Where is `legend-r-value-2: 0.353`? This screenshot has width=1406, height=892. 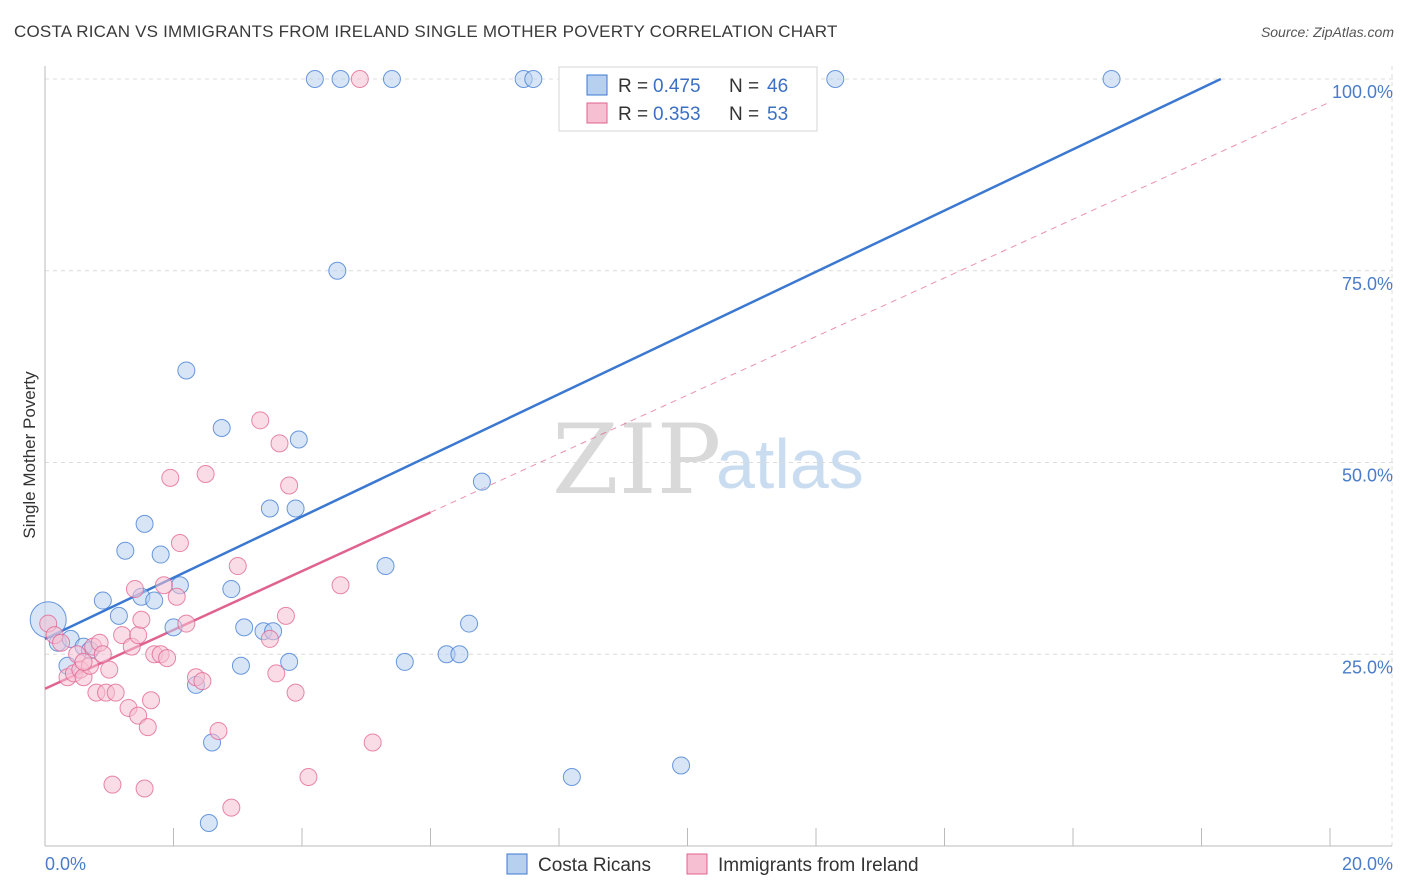
legend-r-value-2: 0.353 is located at coordinates (677, 114).